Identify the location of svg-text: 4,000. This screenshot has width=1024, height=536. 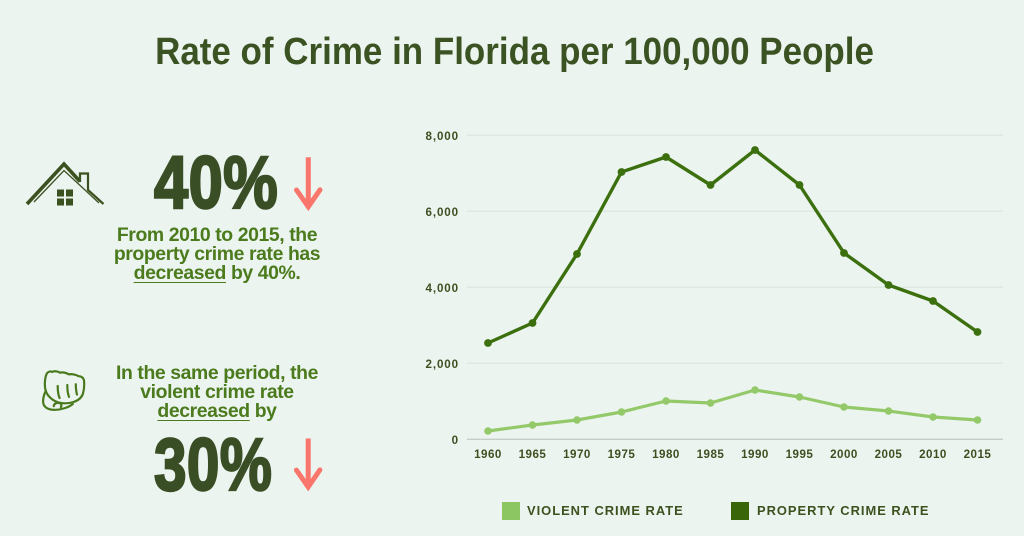
(442, 288).